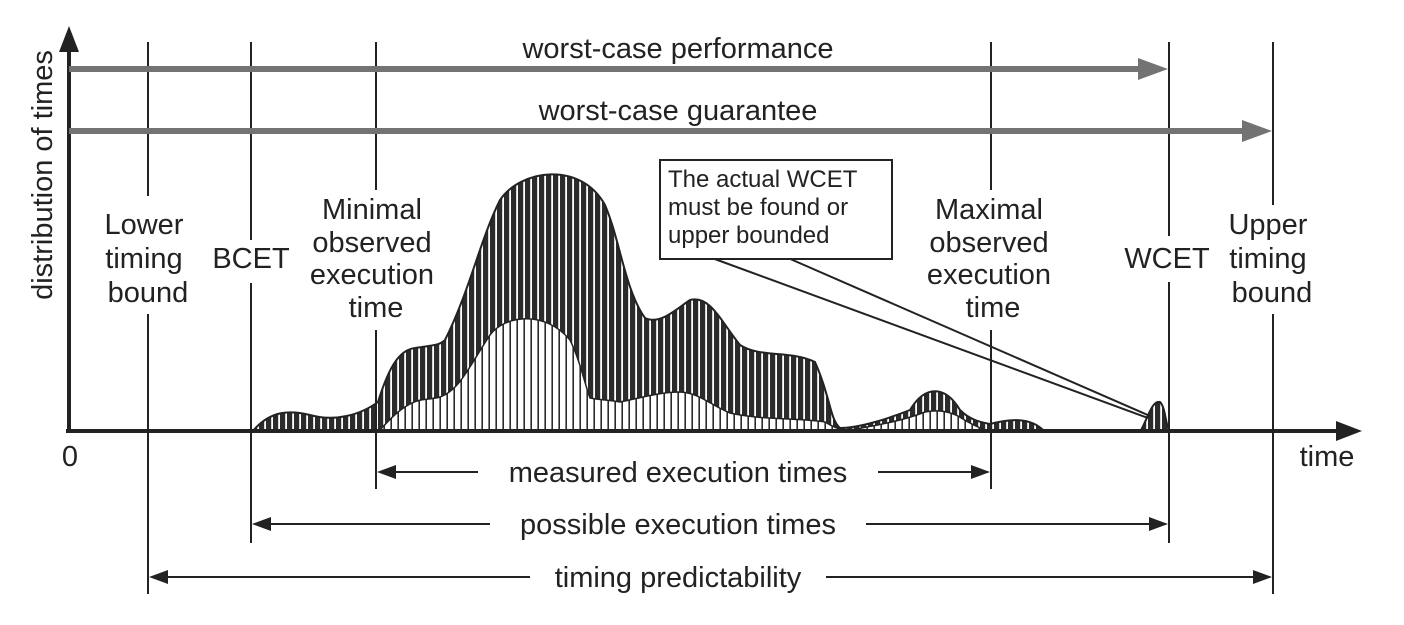  Describe the element at coordinates (1327, 457) in the screenshot. I see `x-axis-label: time` at that location.